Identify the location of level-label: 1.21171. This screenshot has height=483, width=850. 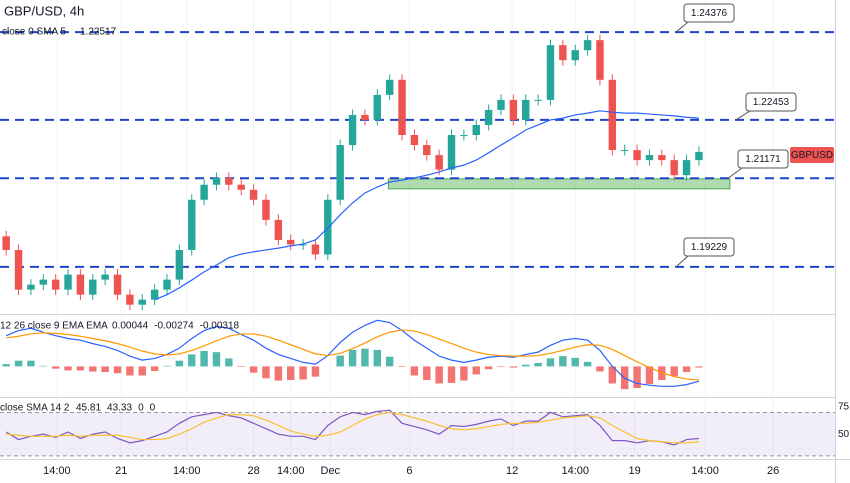
(763, 159).